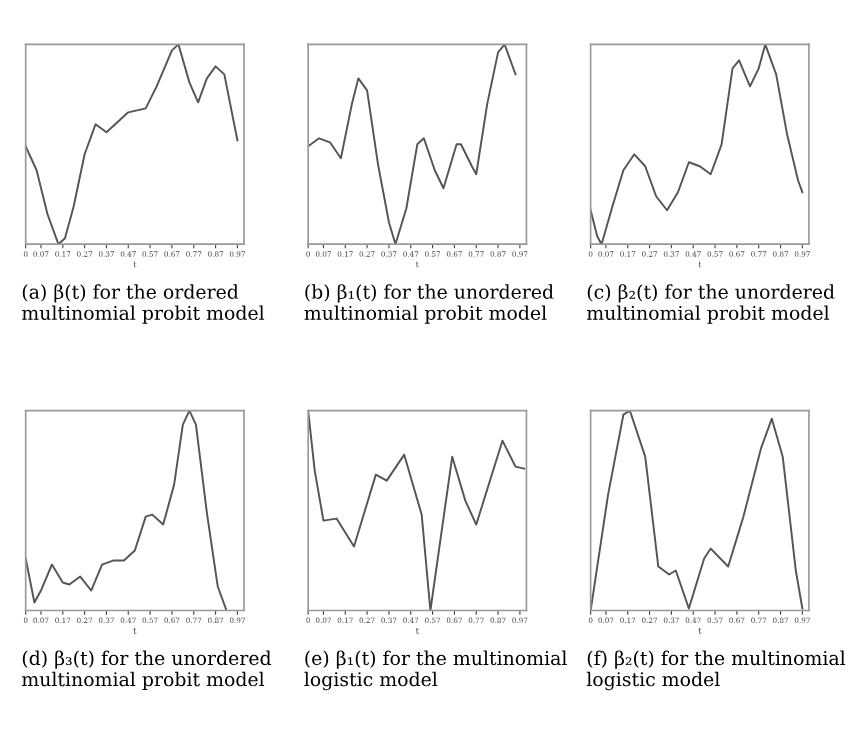 The image size is (856, 740). What do you see at coordinates (710, 304) in the screenshot?
I see `text: (c) β₂(t) for the unordered multinomial probit model` at bounding box center [710, 304].